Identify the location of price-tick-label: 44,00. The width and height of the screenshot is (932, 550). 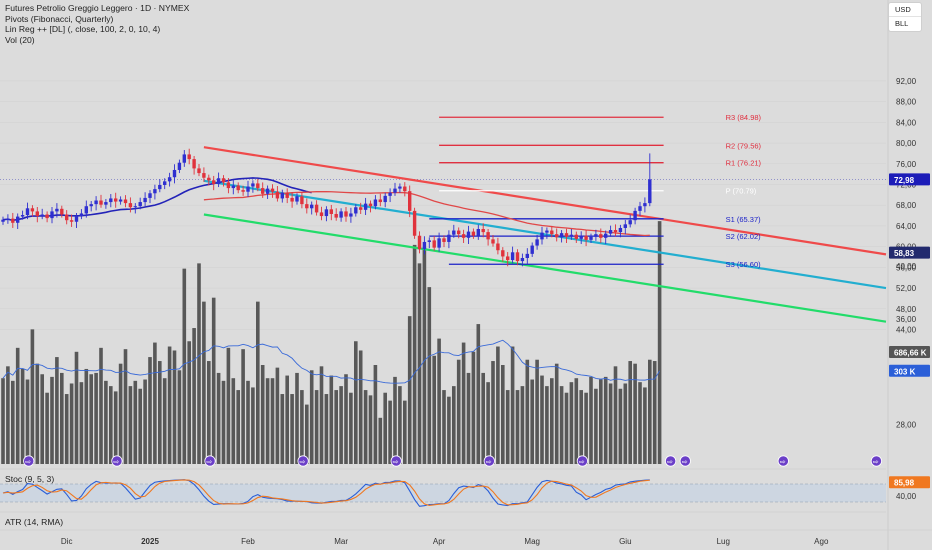
(906, 329).